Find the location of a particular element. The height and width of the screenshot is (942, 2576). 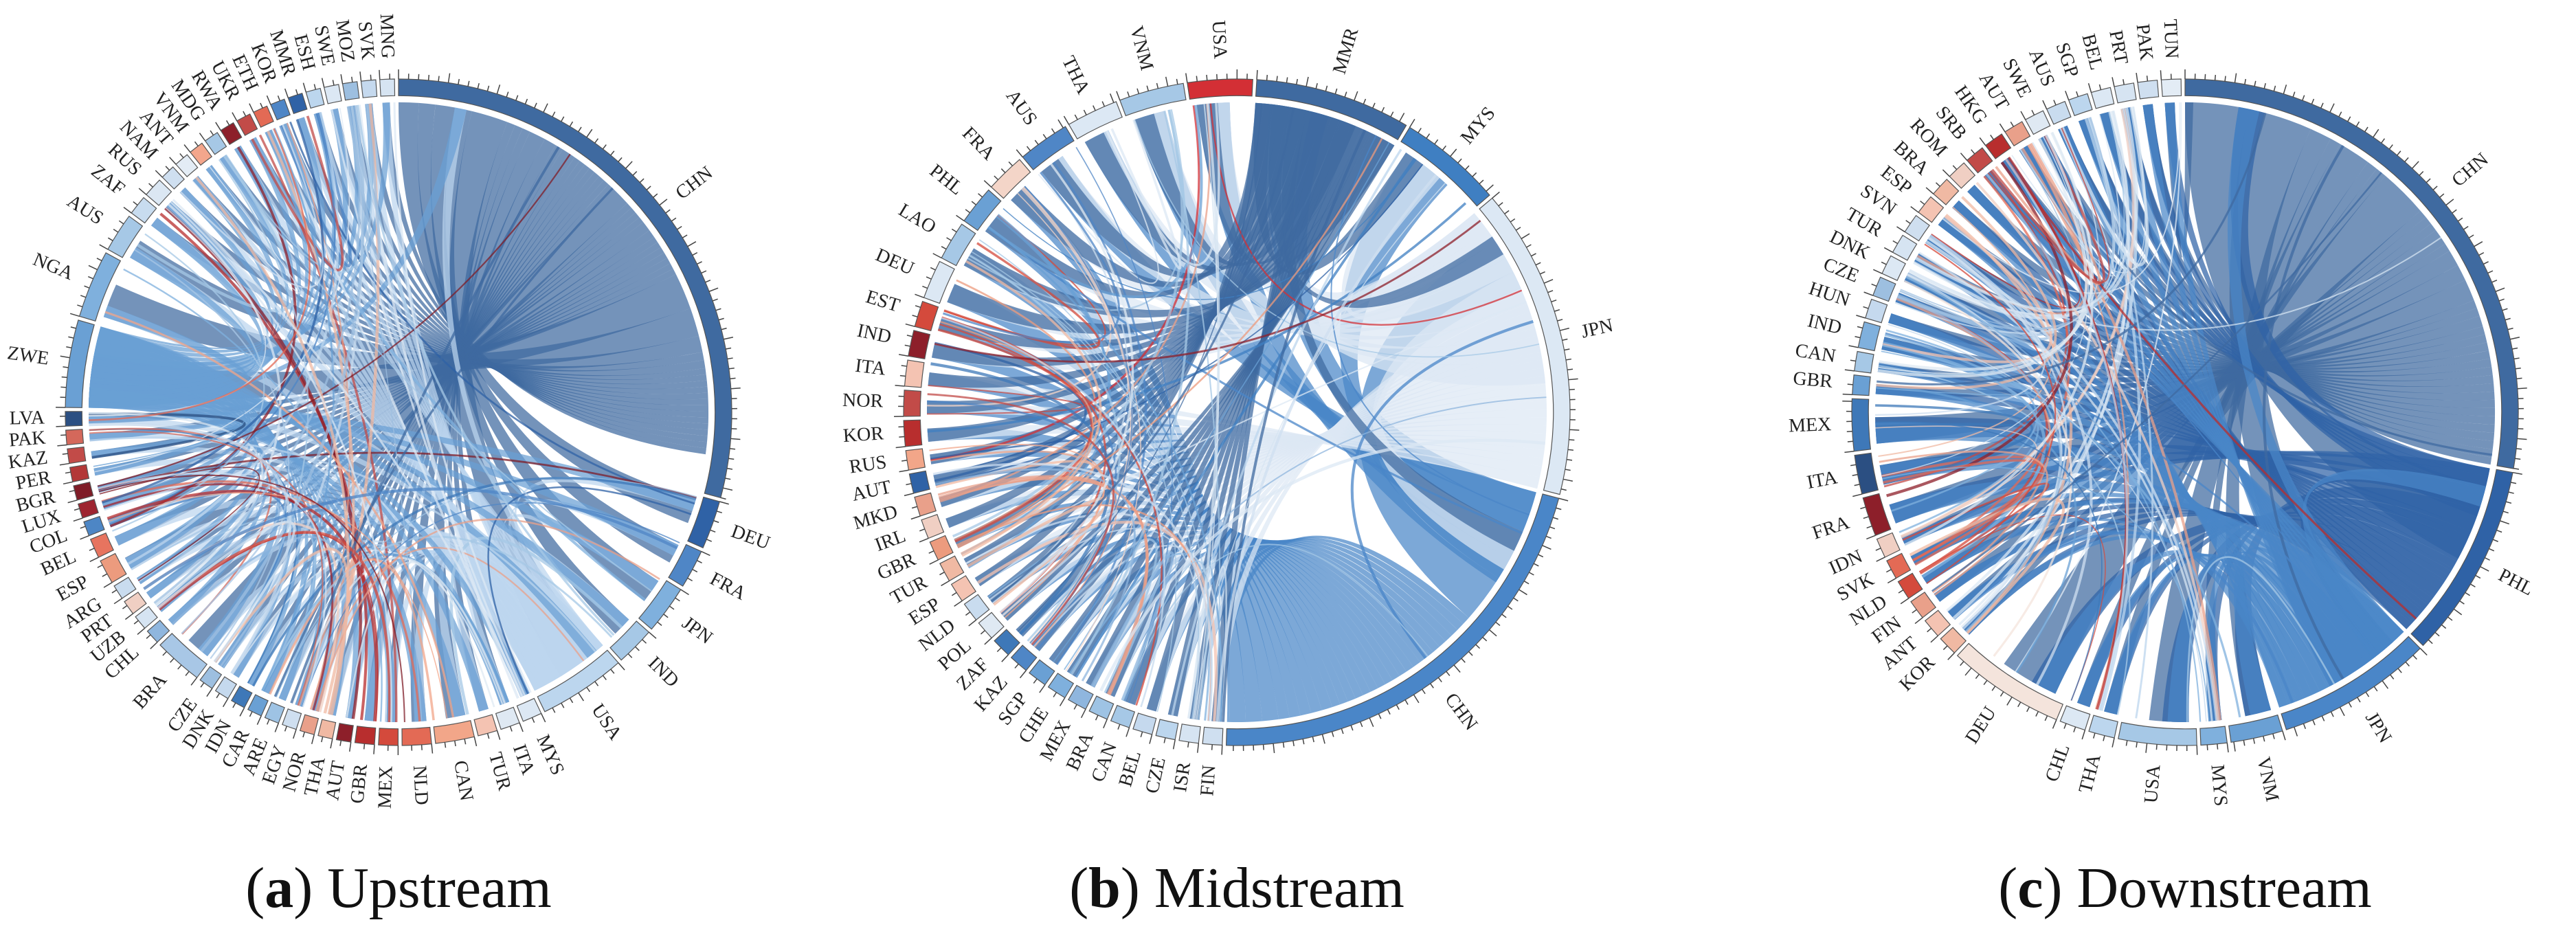

tick-zwe is located at coordinates (71, 337).